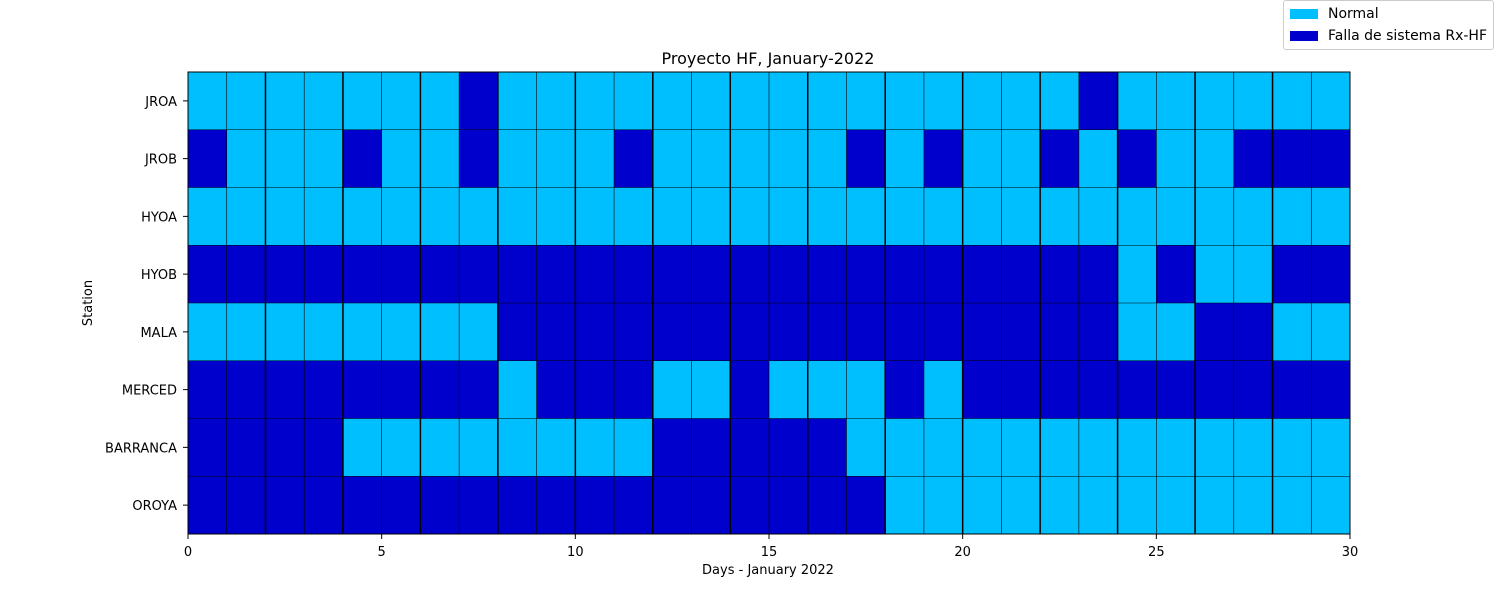  What do you see at coordinates (146, 304) in the screenshot?
I see `y-axis: JROA JROB HYOA HYOB MALA MERCED BARRANCA OROYA` at bounding box center [146, 304].